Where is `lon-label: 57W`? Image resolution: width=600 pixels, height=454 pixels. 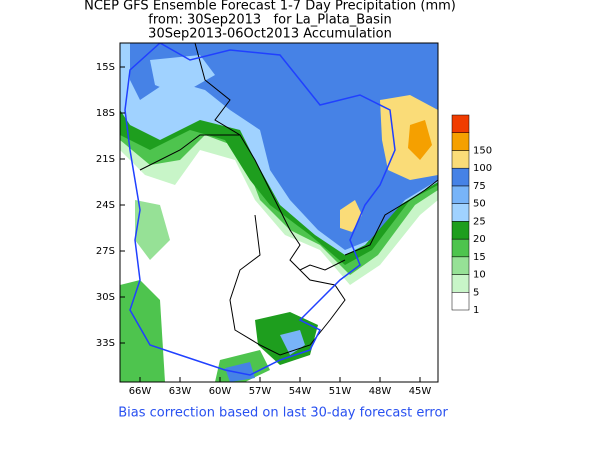 lon-label: 57W is located at coordinates (260, 391).